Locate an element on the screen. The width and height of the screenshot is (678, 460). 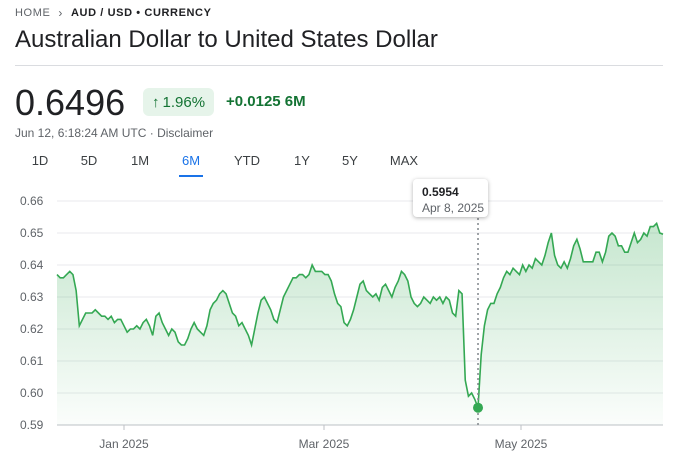
y-tick-label: 0.65 is located at coordinates (32, 233).